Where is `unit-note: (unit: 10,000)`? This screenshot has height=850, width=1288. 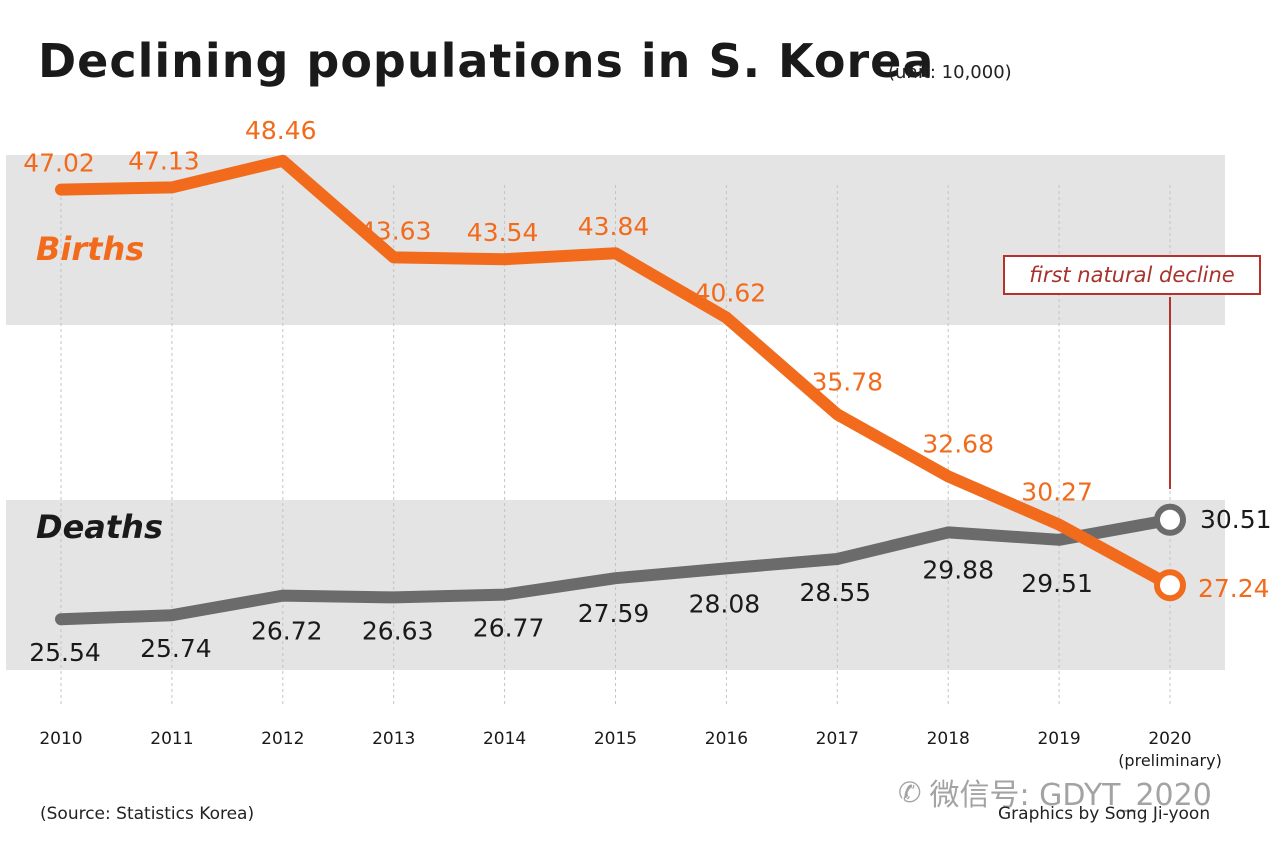
unit-note: (unit: 10,000) is located at coordinates (950, 72).